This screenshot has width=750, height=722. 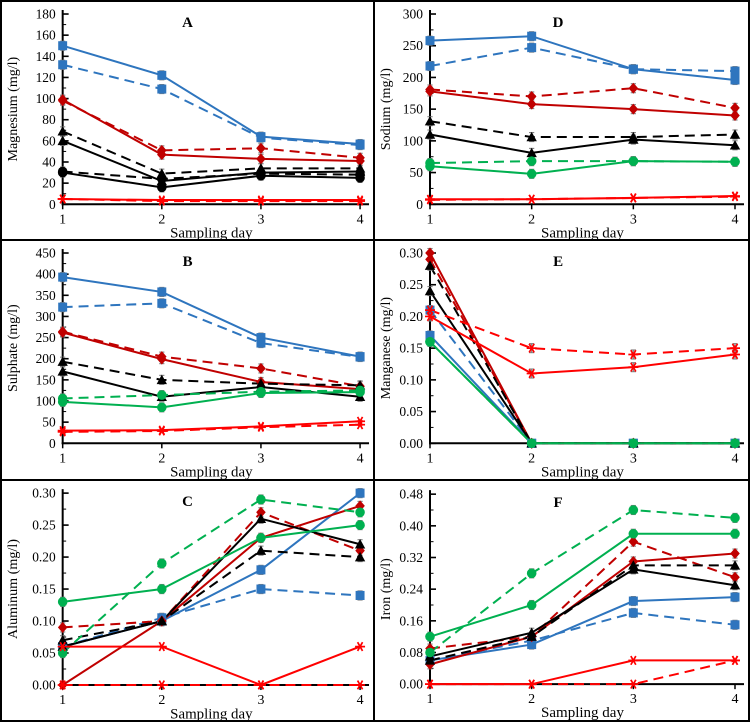 What do you see at coordinates (46, 35) in the screenshot?
I see `svg-text: 160` at bounding box center [46, 35].